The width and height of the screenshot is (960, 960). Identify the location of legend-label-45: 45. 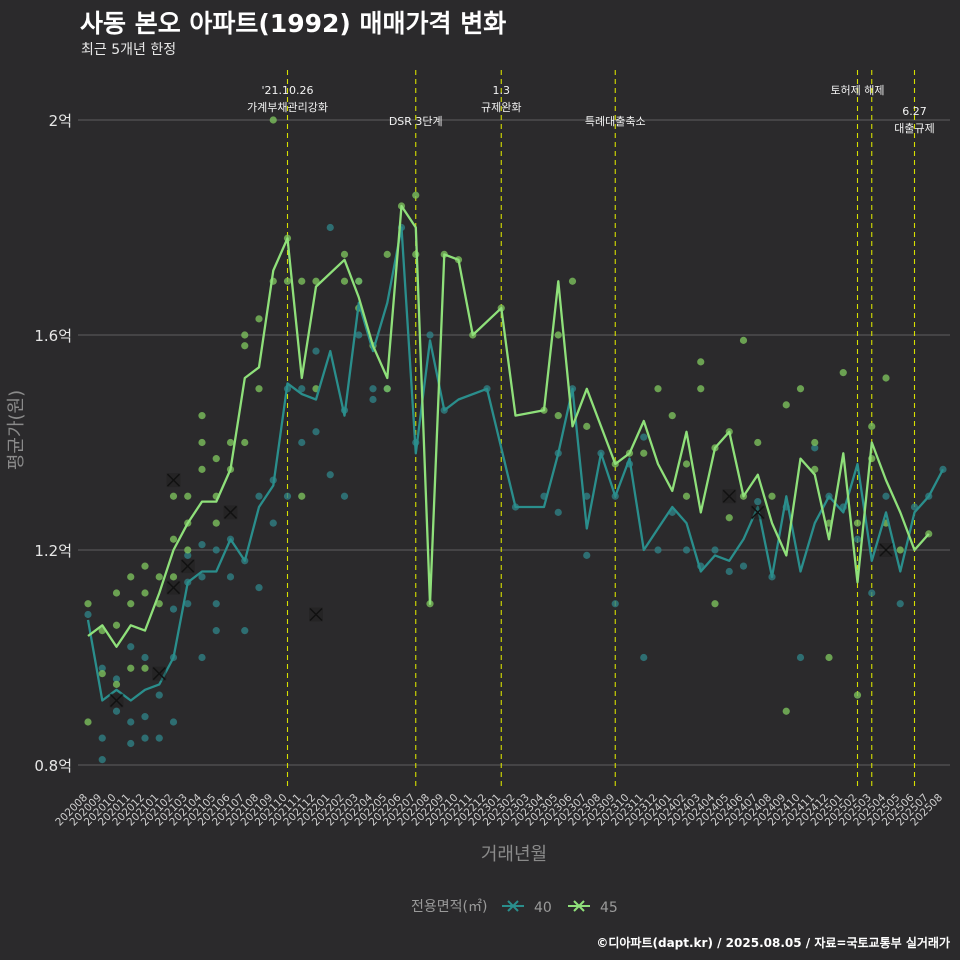
(609, 908).